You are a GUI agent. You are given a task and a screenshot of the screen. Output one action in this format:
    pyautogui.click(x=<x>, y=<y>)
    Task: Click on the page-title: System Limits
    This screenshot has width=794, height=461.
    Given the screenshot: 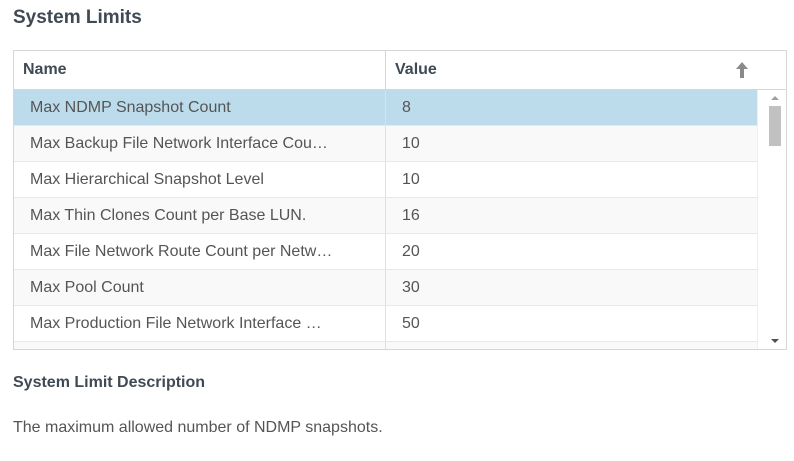 What is the action you would take?
    pyautogui.click(x=77, y=17)
    